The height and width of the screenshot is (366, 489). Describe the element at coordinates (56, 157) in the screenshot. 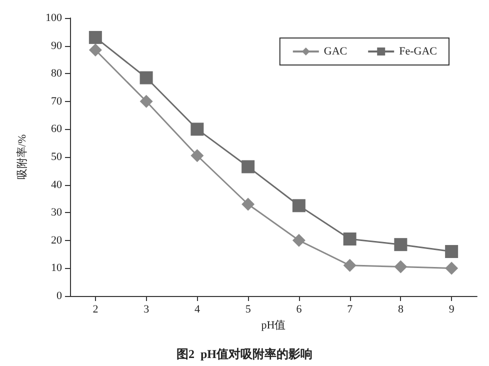

I see `y-tick-label: 50` at that location.